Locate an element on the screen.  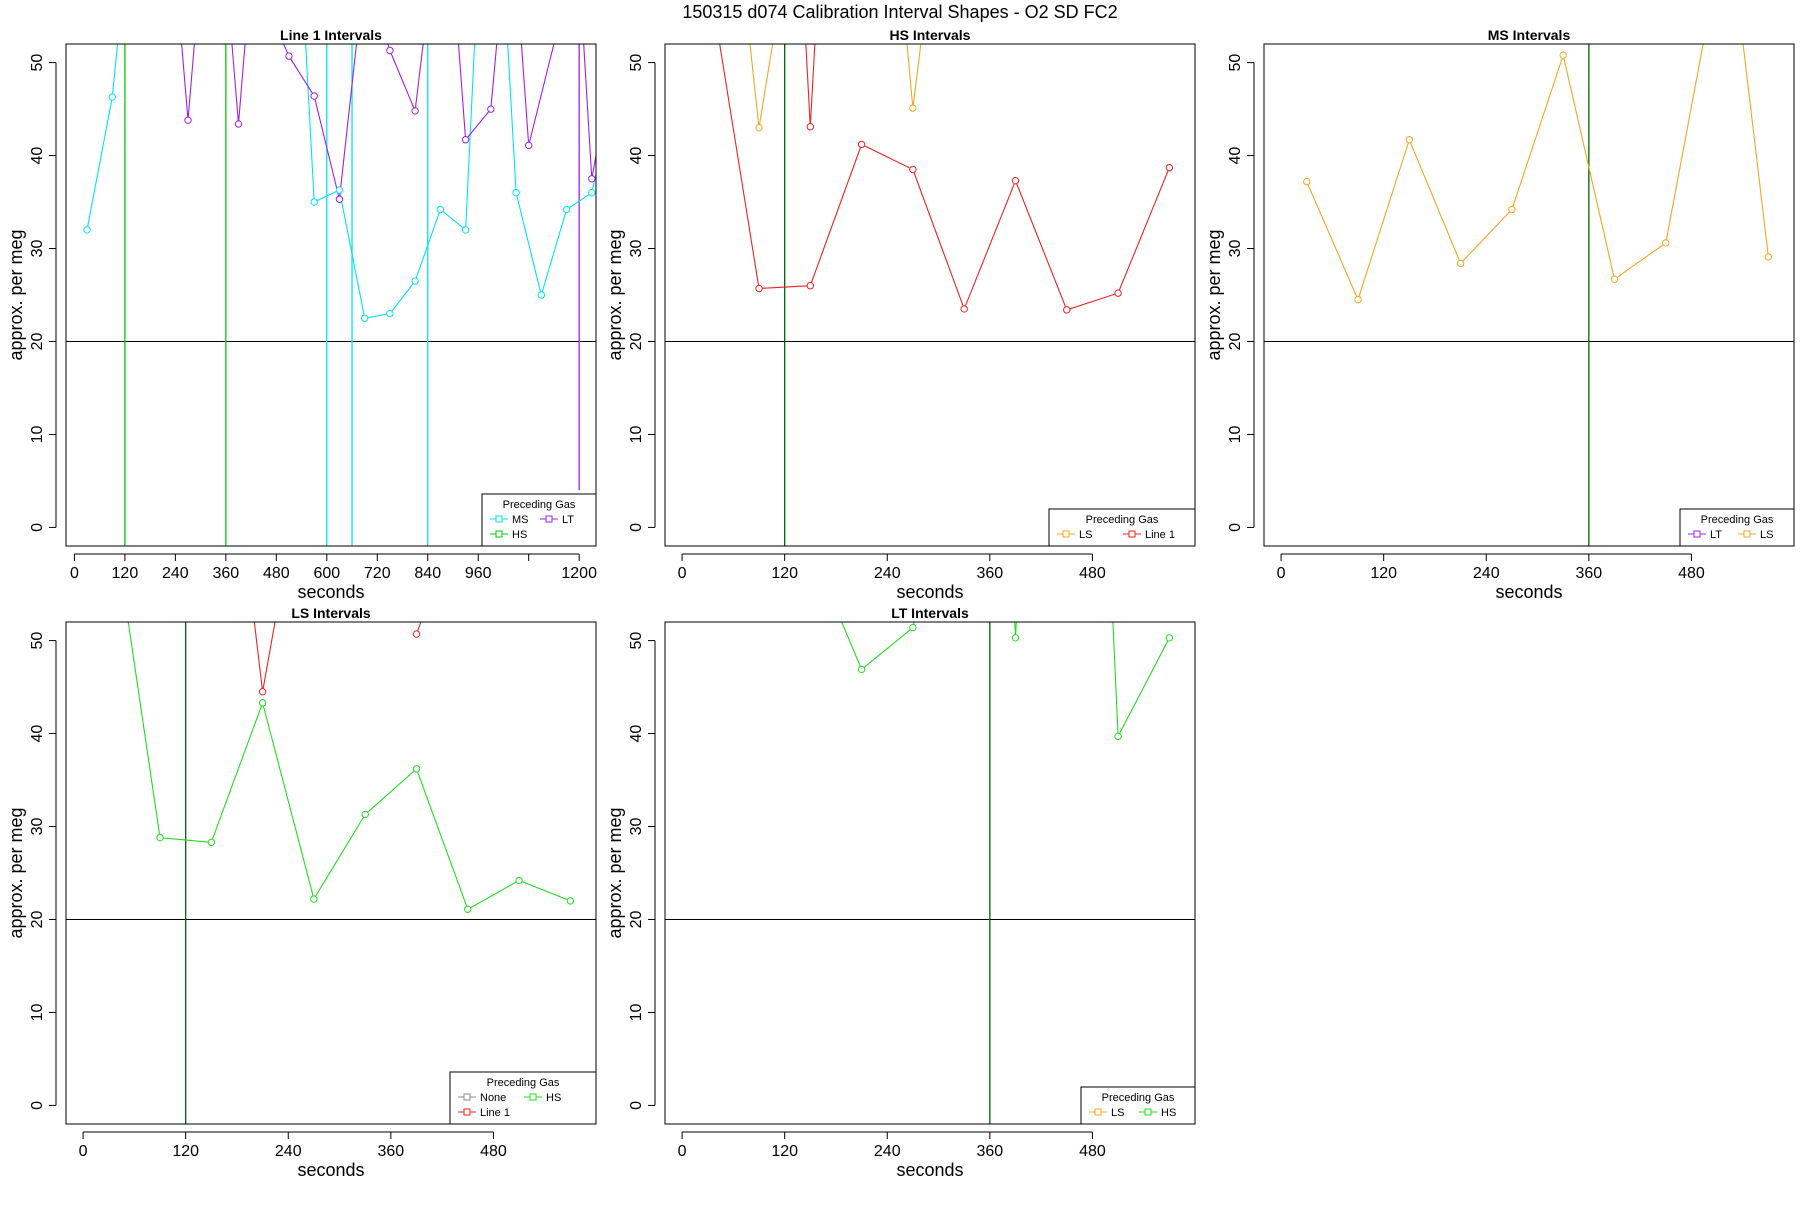
chart-title: LT Intervals is located at coordinates (930, 613).